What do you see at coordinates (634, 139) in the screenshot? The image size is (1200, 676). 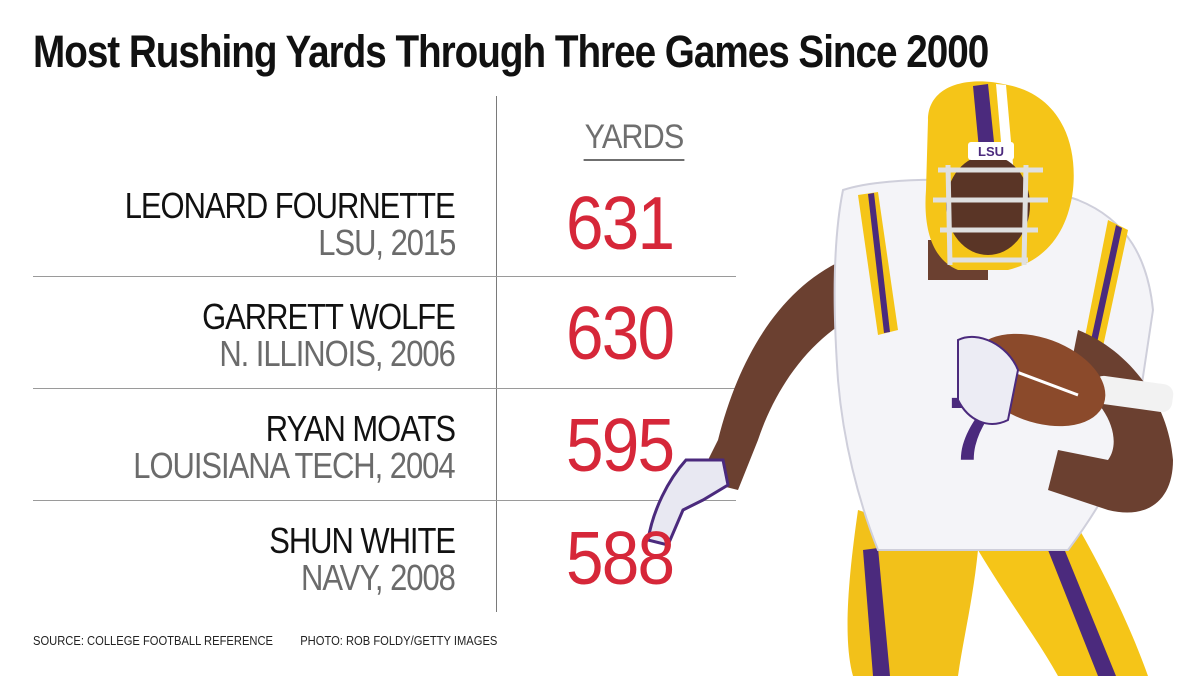 I see `yards-column-header: YARDS` at bounding box center [634, 139].